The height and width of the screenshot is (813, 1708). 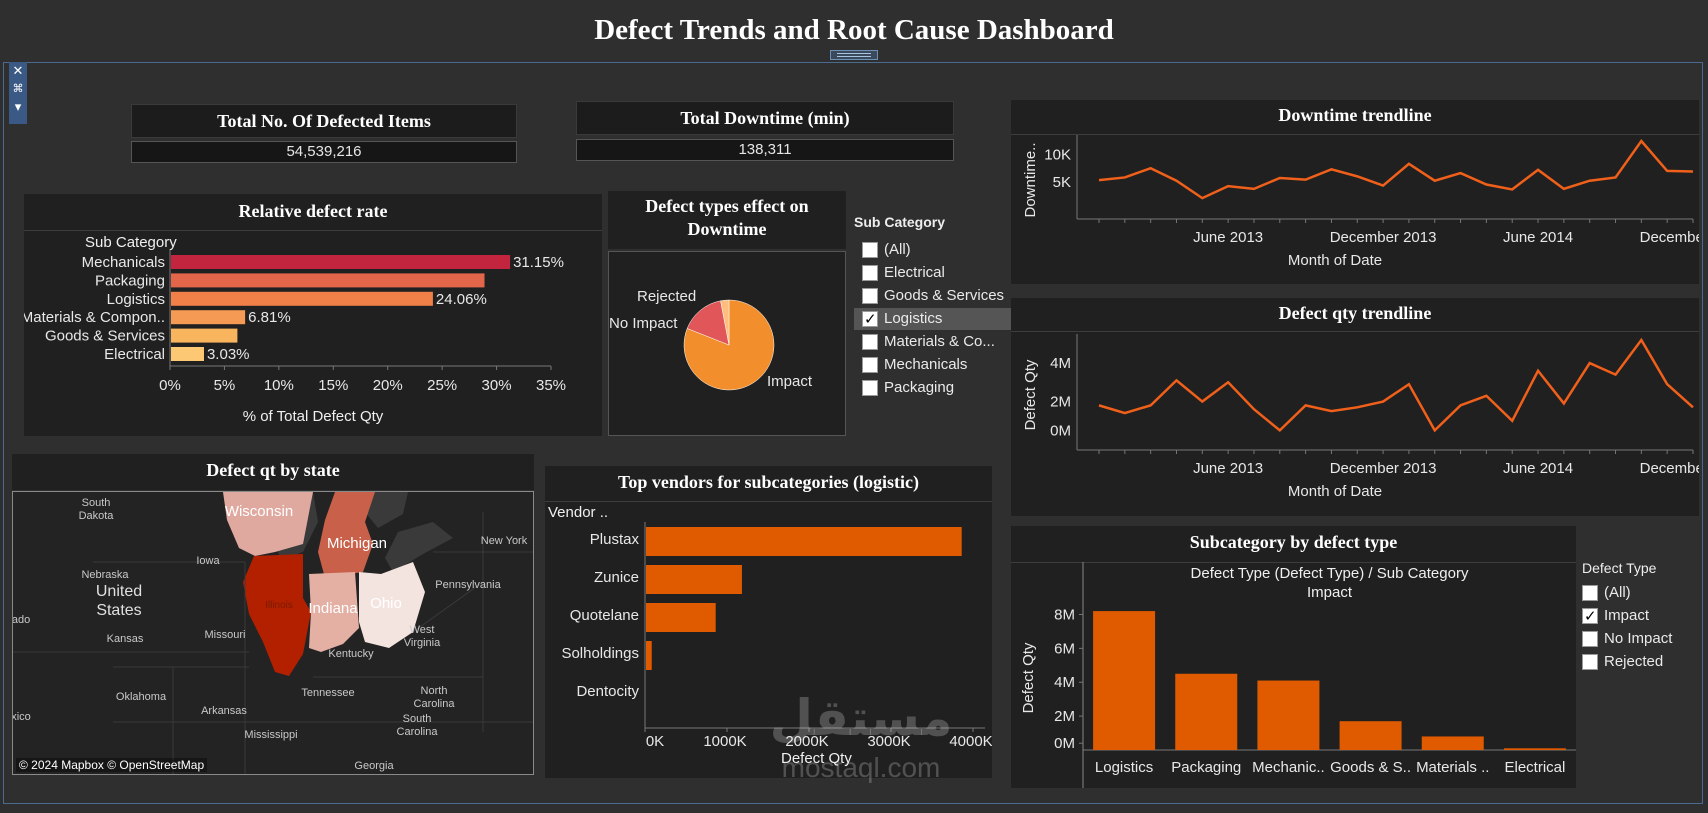 I want to click on label-iowa: Iowa, so click(x=208, y=561).